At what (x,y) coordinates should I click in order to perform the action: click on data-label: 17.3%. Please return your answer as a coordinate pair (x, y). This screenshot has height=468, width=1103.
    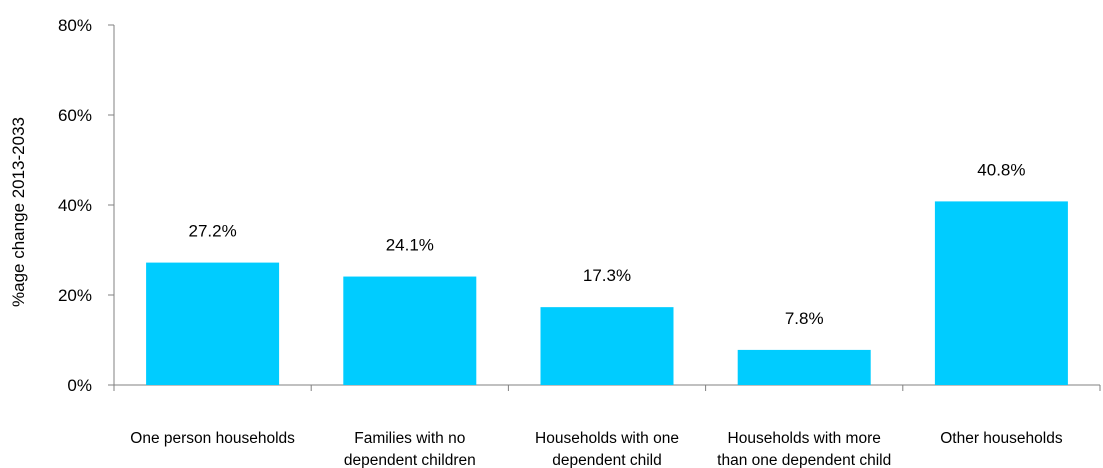
    Looking at the image, I should click on (607, 275).